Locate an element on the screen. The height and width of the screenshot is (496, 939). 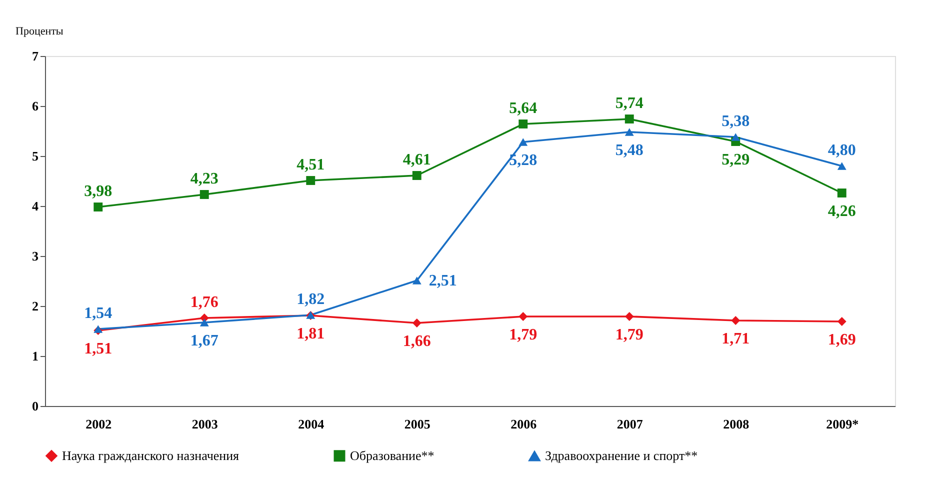
y-tick-label: 7 is located at coordinates (35, 56).